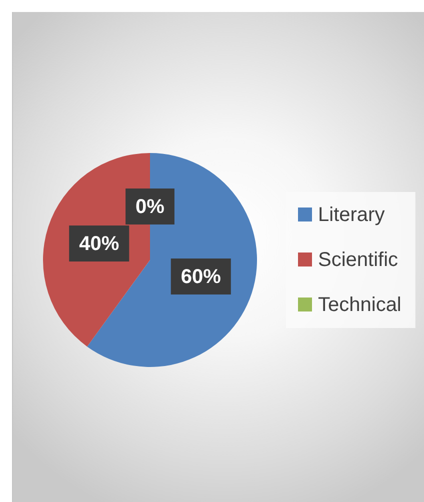  What do you see at coordinates (358, 260) in the screenshot?
I see `legend-label: Scientific` at bounding box center [358, 260].